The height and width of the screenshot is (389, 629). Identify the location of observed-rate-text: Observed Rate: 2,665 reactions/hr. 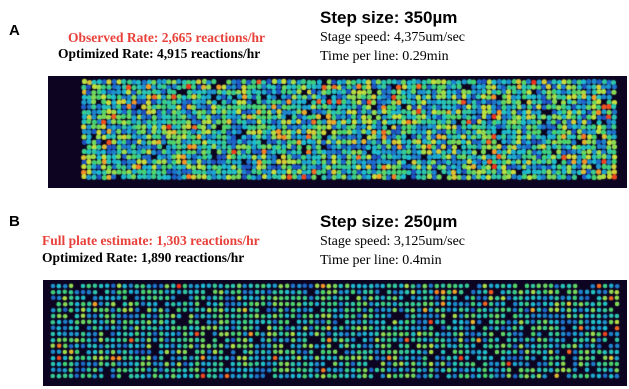
(166, 37).